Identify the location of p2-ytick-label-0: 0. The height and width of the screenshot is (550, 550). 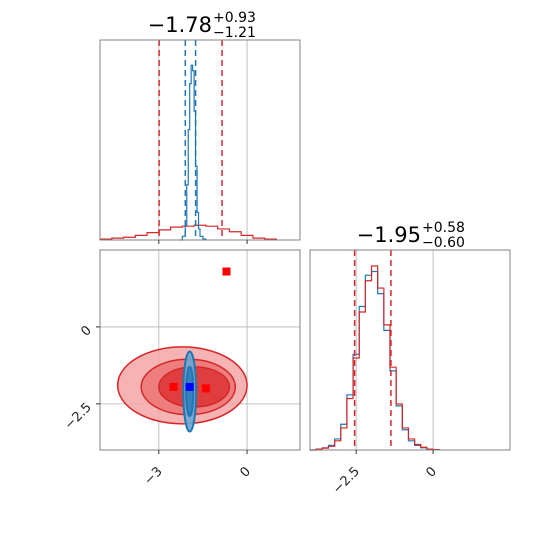
(86, 331).